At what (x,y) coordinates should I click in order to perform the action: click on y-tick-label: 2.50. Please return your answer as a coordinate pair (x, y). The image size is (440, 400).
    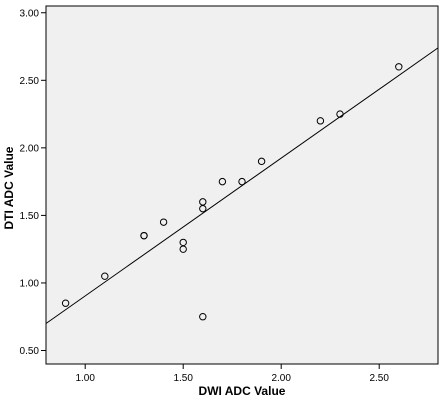
    Looking at the image, I should click on (30, 81).